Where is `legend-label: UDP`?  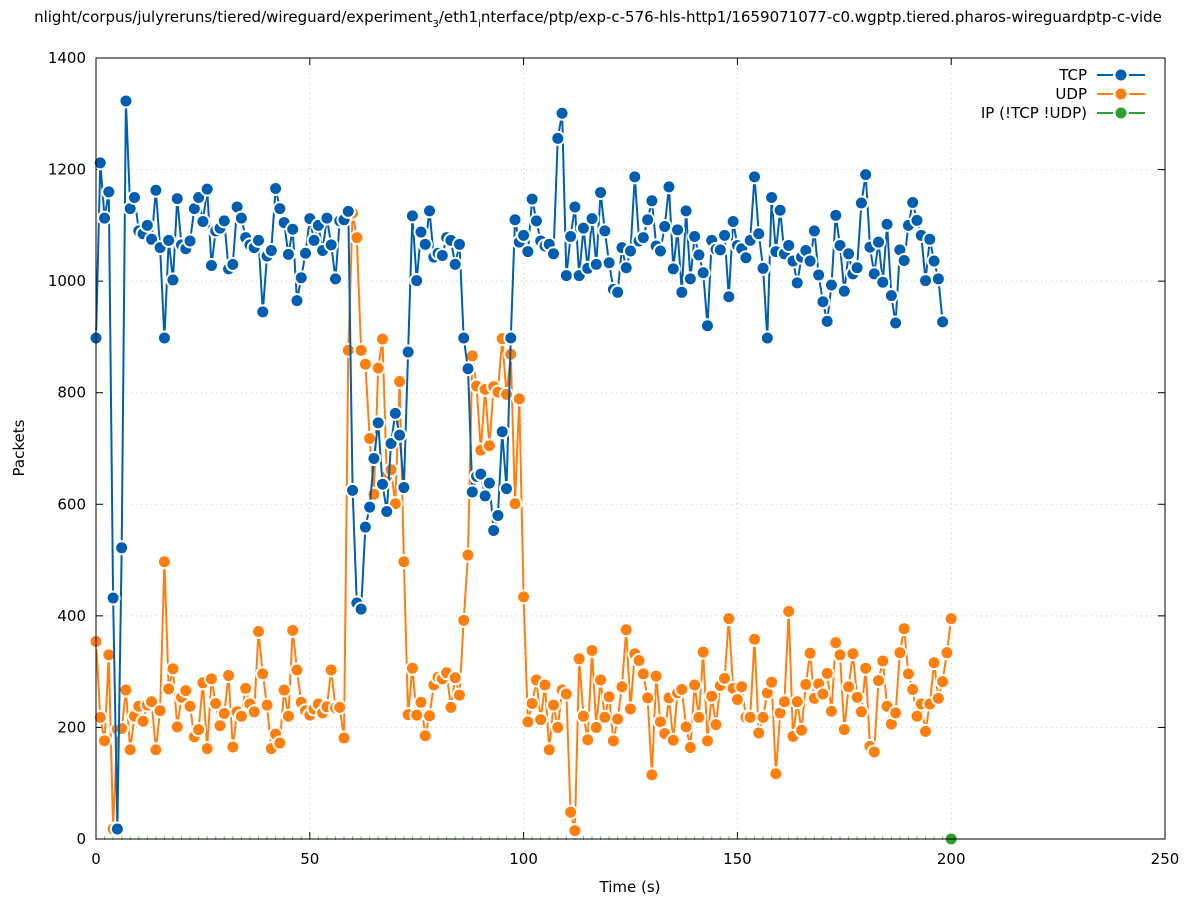
legend-label: UDP is located at coordinates (1071, 94).